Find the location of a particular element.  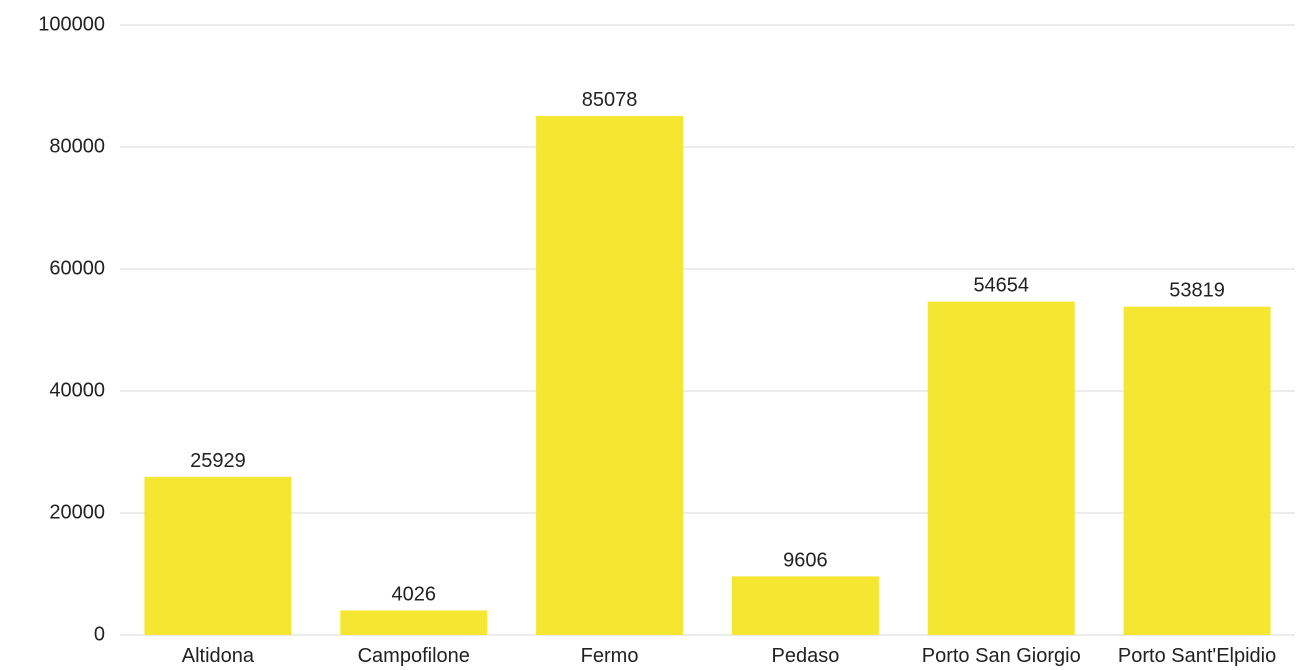

x-category-label: Porto San Giorgio is located at coordinates (1001, 656).